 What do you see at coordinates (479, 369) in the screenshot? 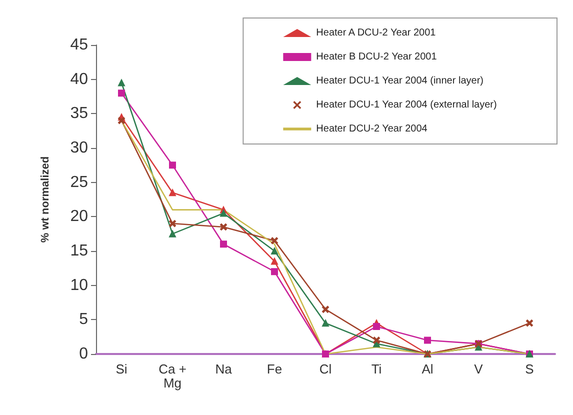
I see `x-tick-label: V` at bounding box center [479, 369].